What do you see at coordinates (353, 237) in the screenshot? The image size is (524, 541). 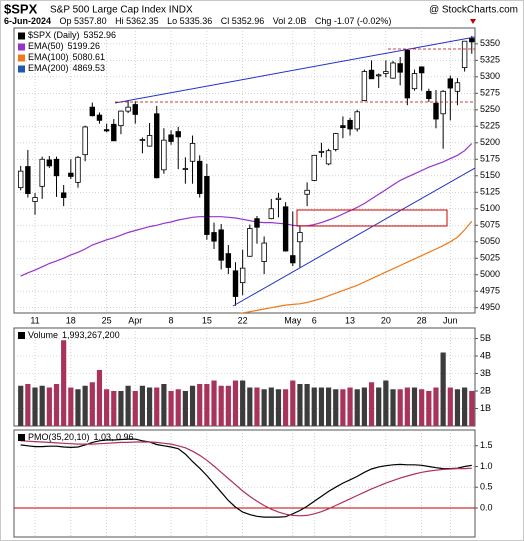 I see `trendline` at bounding box center [353, 237].